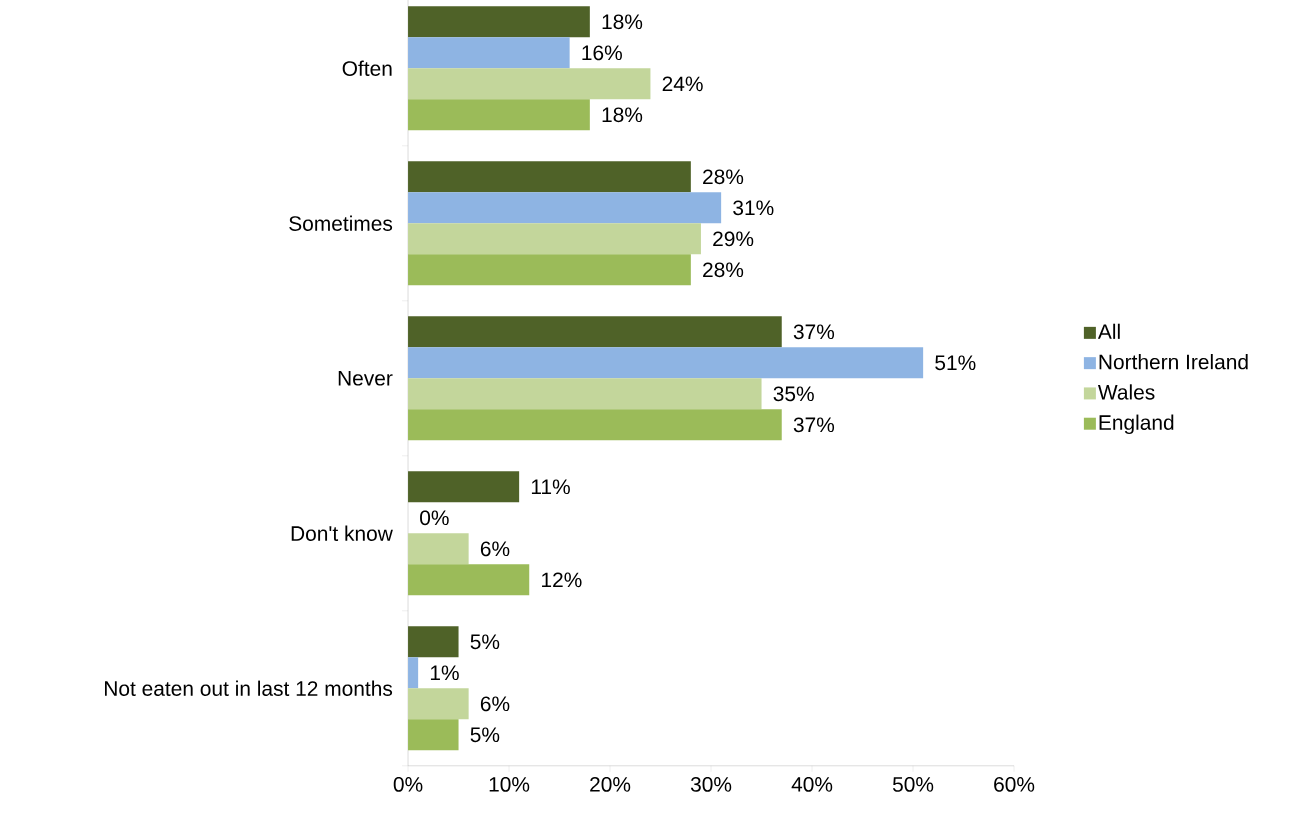 The image size is (1295, 834). What do you see at coordinates (434, 518) in the screenshot?
I see `data-label: 0%` at bounding box center [434, 518].